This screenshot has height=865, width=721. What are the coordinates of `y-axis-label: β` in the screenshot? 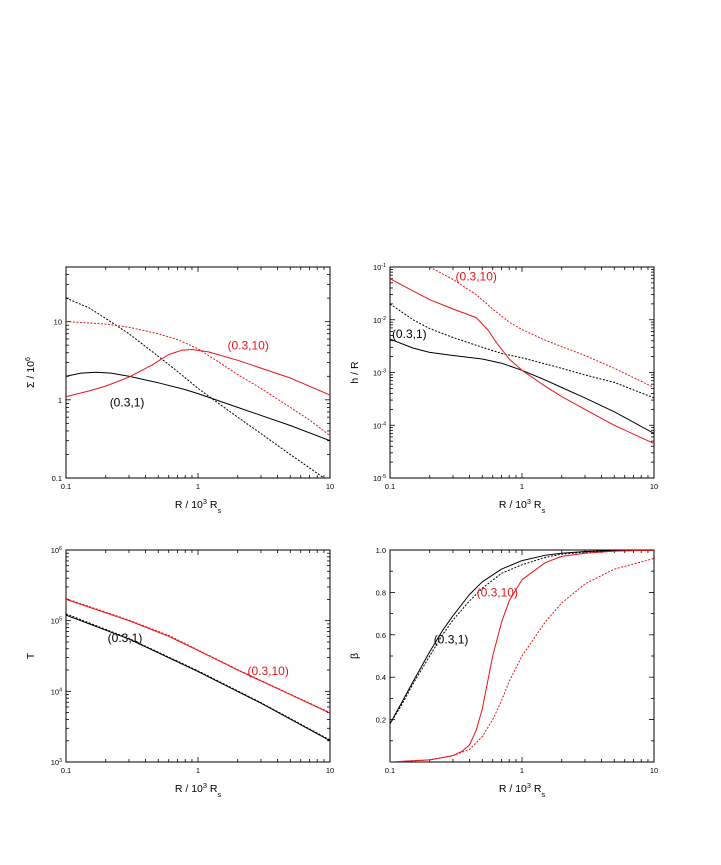 It's located at (355, 656).